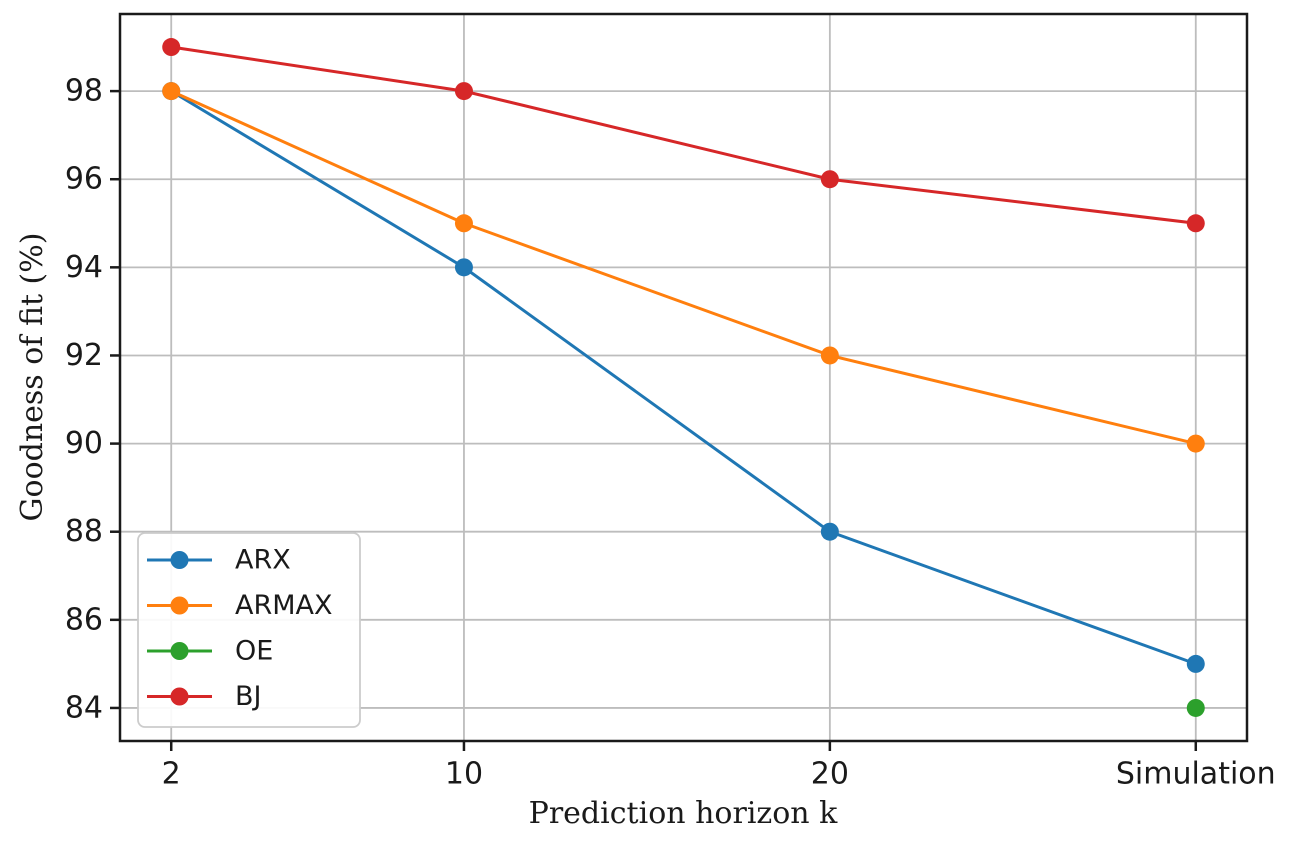 This screenshot has height=842, width=1293. Describe the element at coordinates (683, 813) in the screenshot. I see `x-axis-label: Prediction horizon k` at that location.